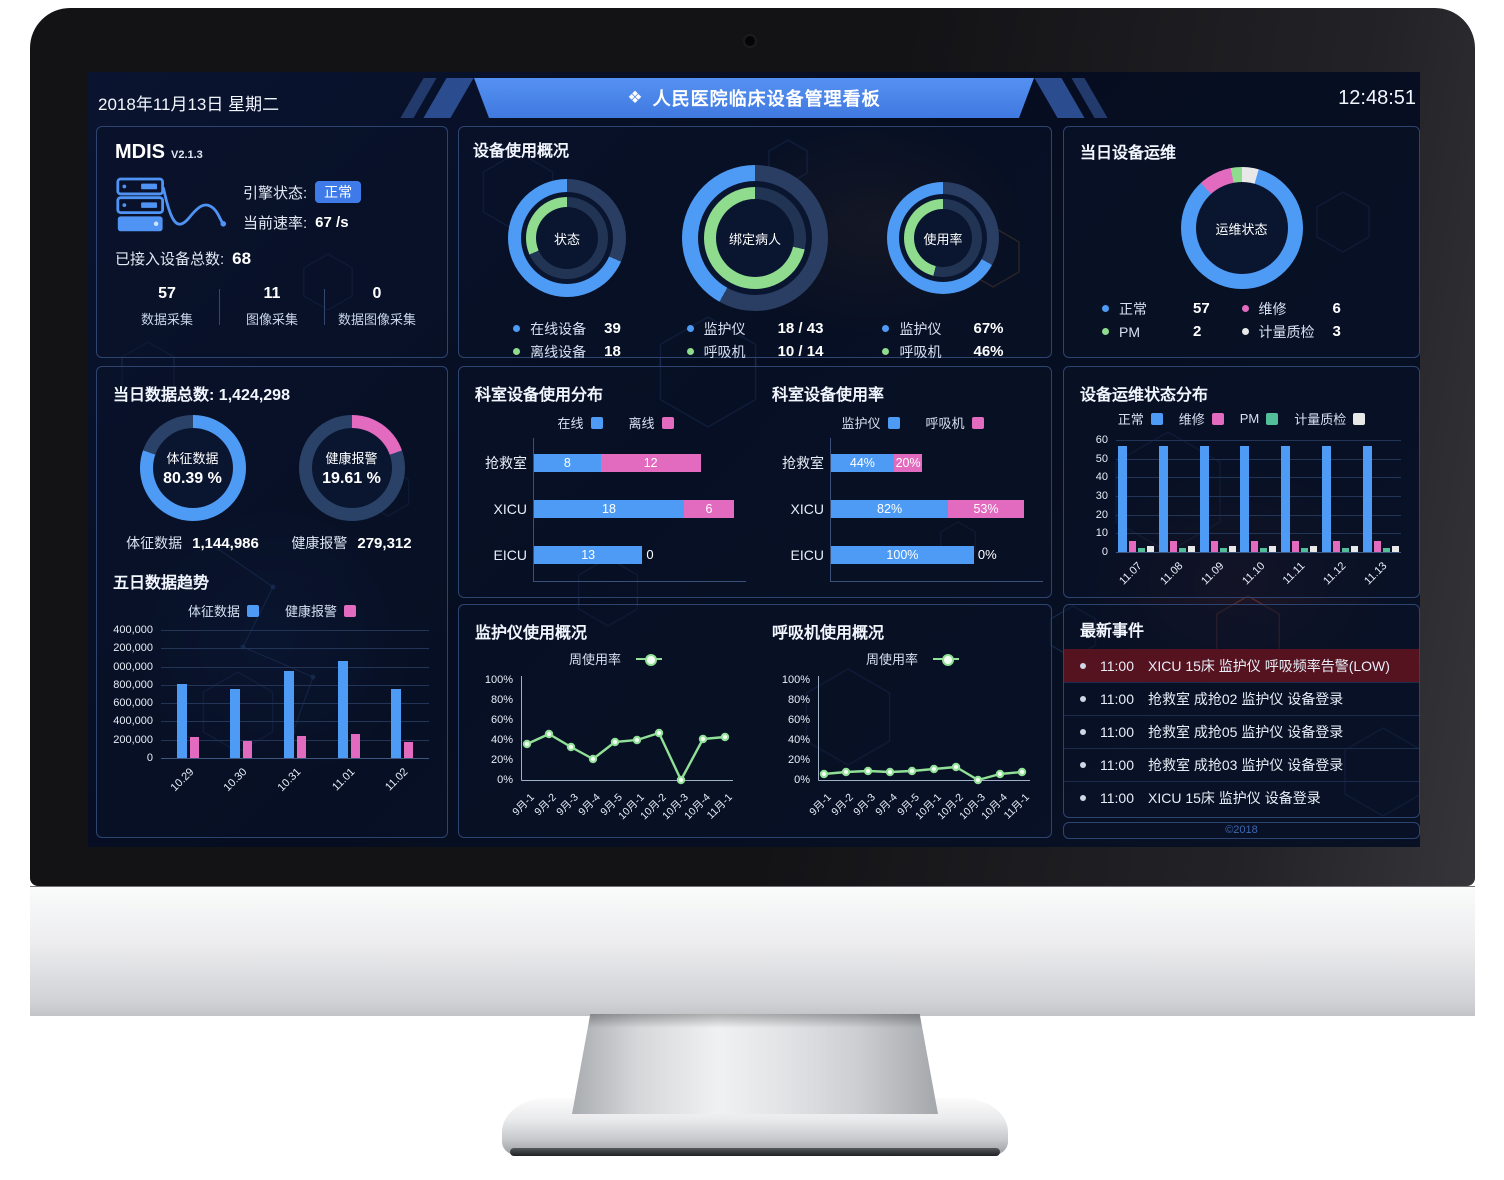 The width and height of the screenshot is (1504, 1180). Describe the element at coordinates (351, 543) in the screenshot. I see `donut-stat: 健康报警 279,312` at that location.